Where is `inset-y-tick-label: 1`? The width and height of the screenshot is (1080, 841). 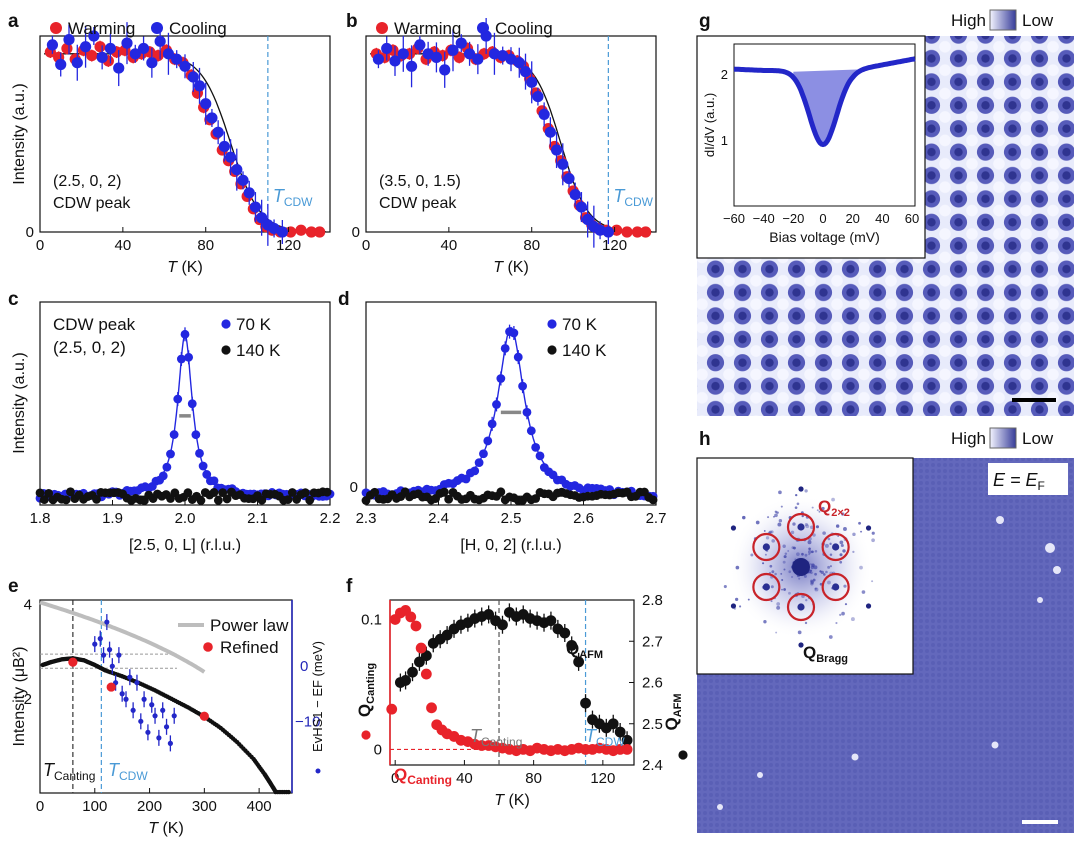
inset-y-tick-label: 1 is located at coordinates (724, 140).